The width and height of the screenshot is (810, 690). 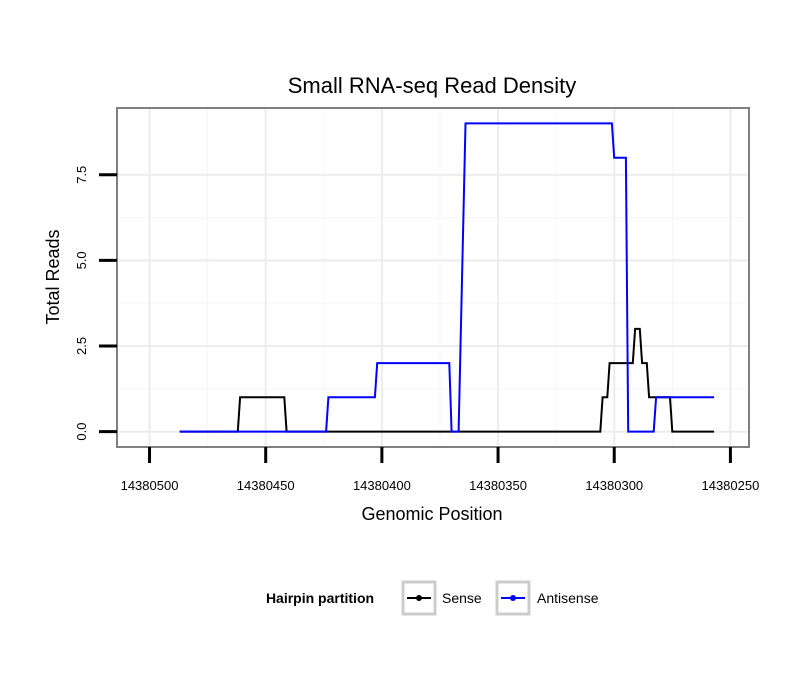 What do you see at coordinates (462, 598) in the screenshot?
I see `legend-label-sense: Sense` at bounding box center [462, 598].